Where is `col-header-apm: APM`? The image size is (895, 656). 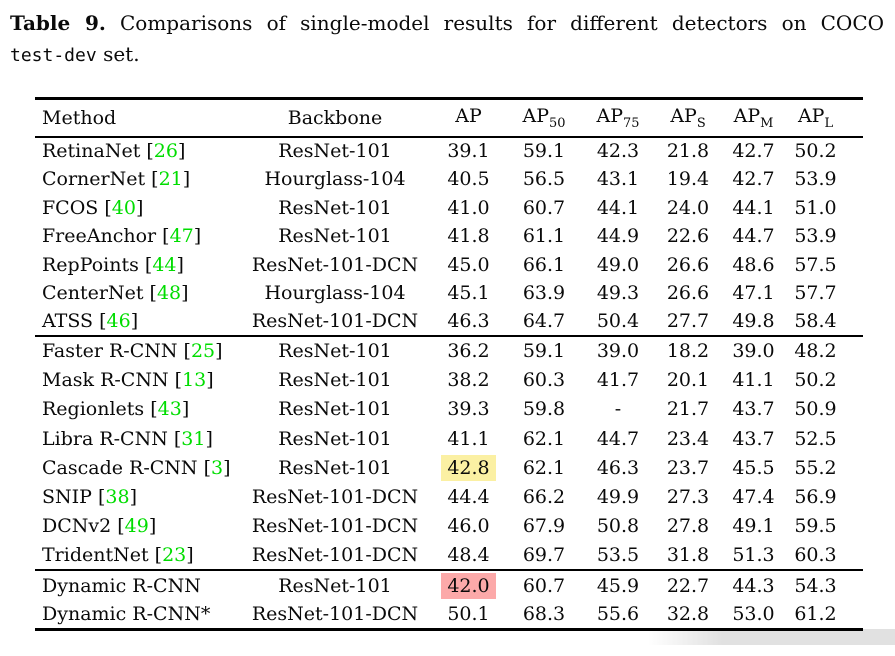
col-header-apm: APM is located at coordinates (753, 118).